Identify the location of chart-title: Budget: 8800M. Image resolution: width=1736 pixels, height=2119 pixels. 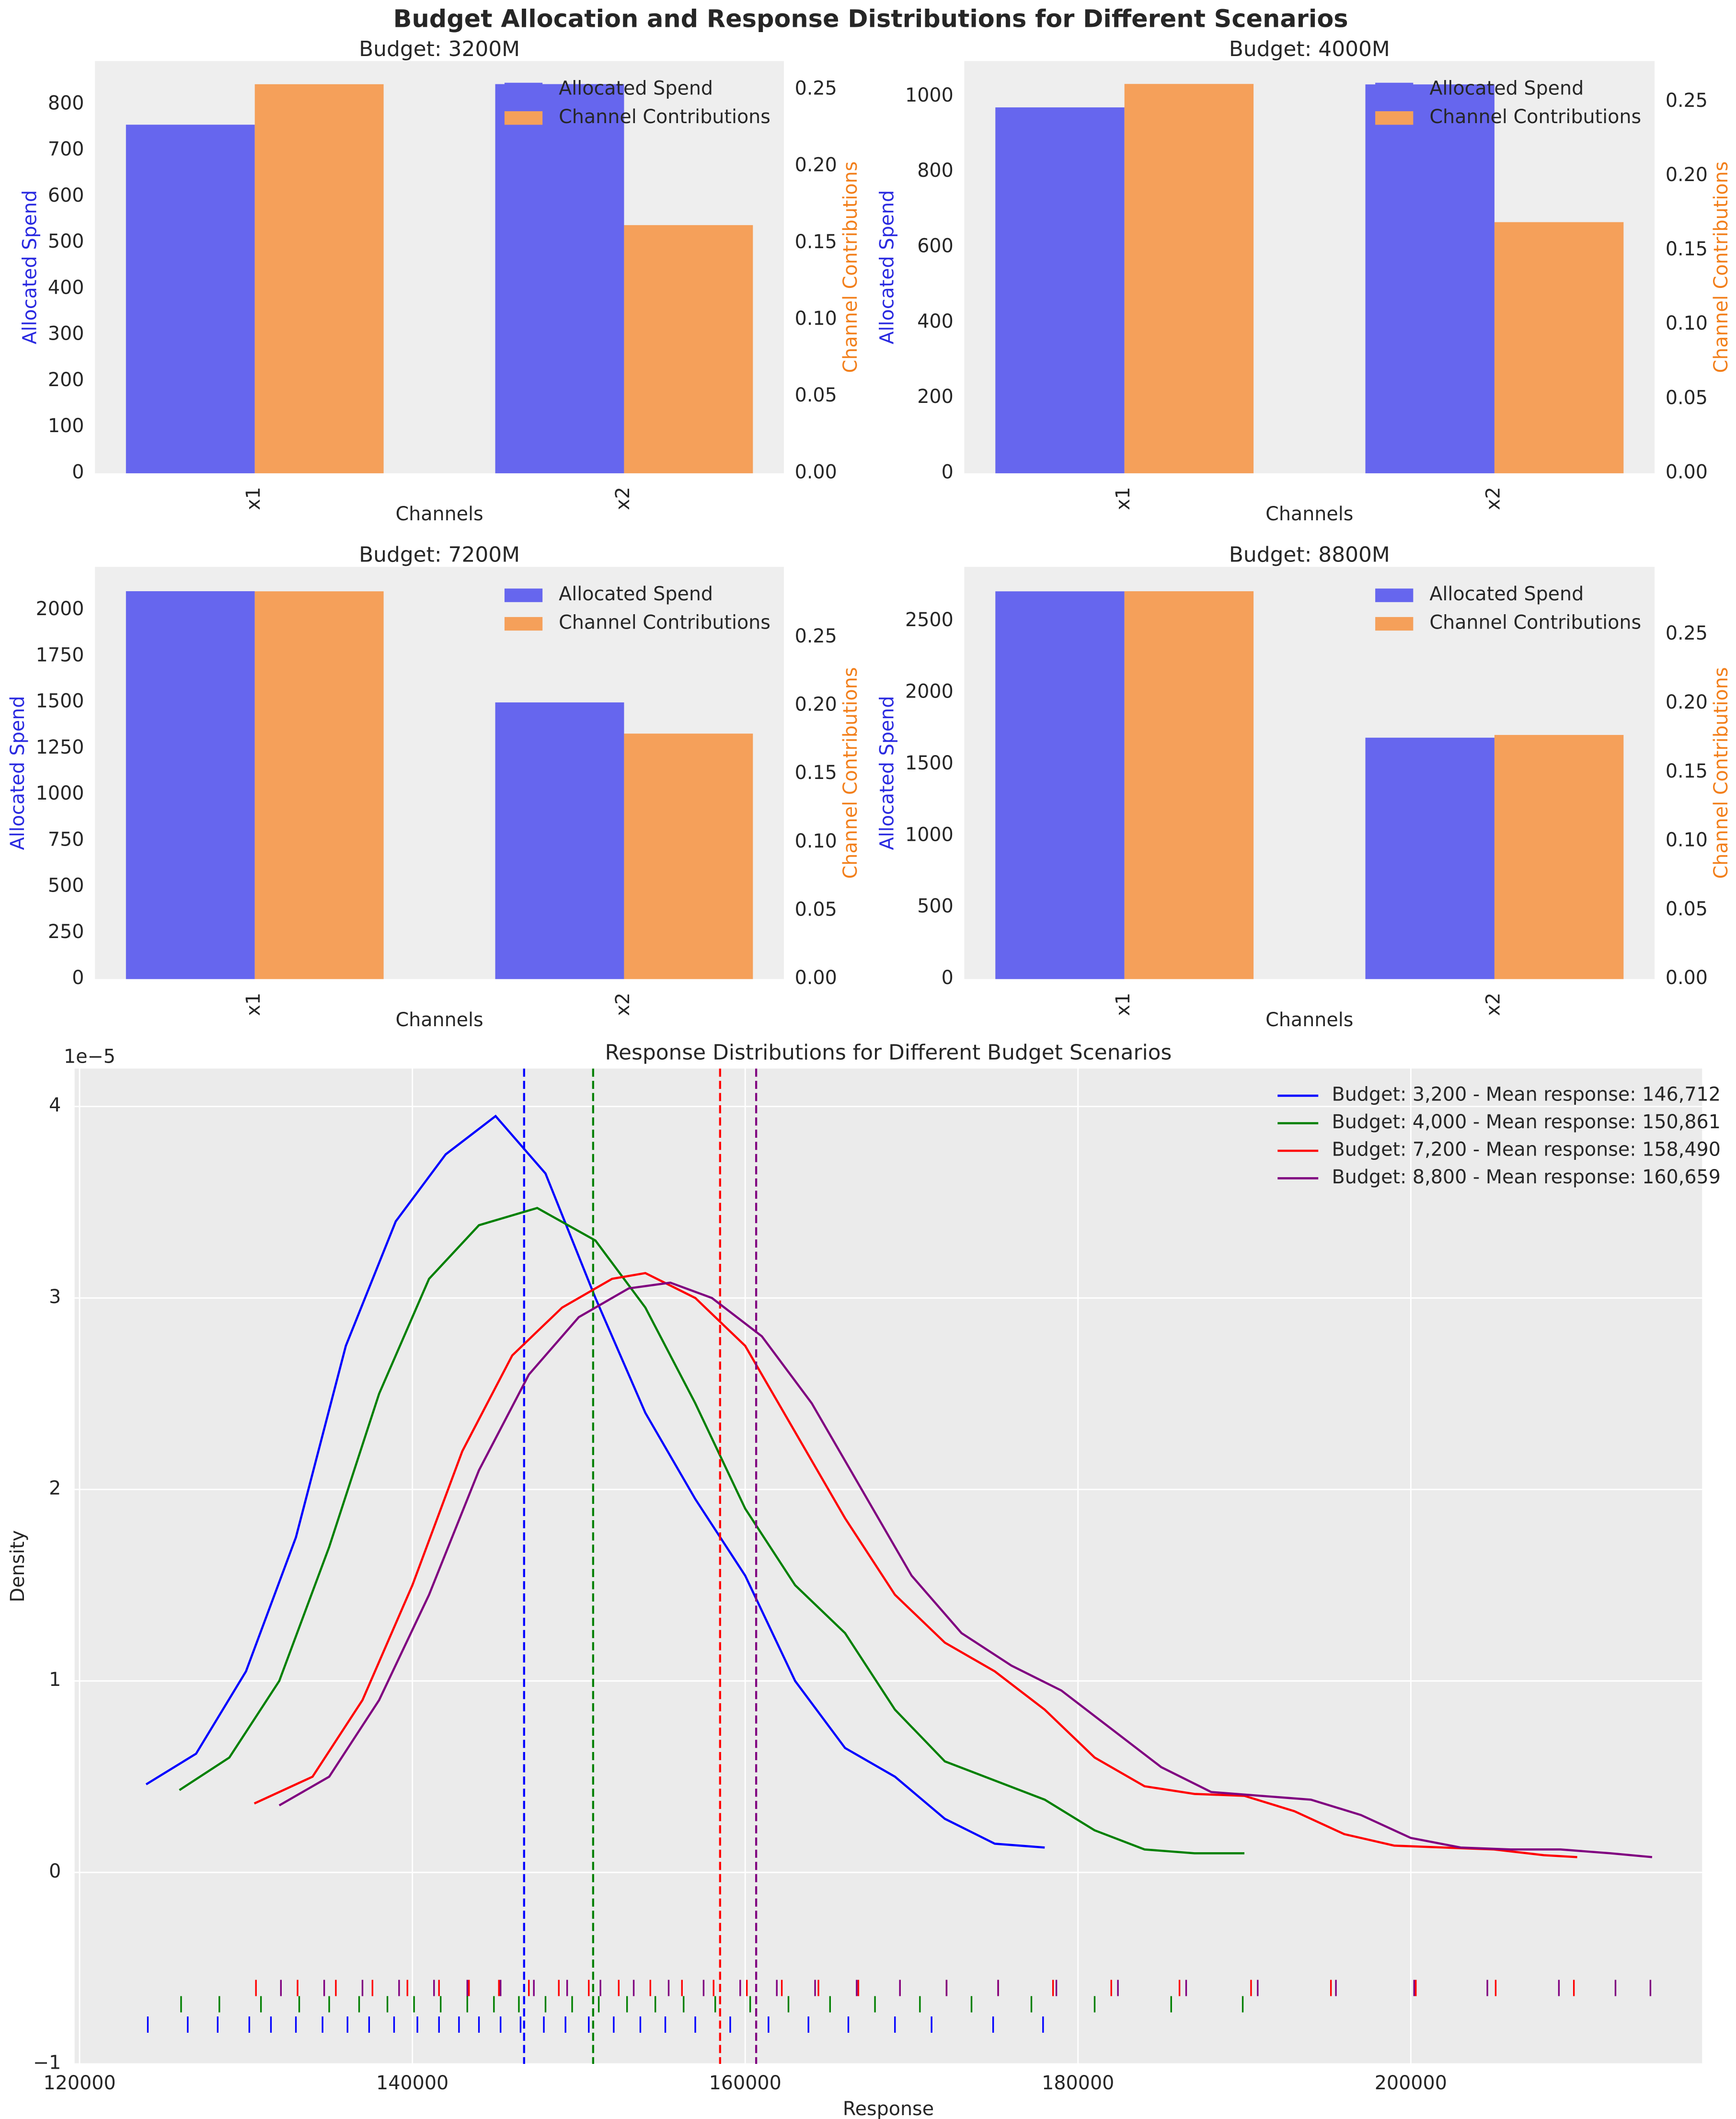
(1310, 555).